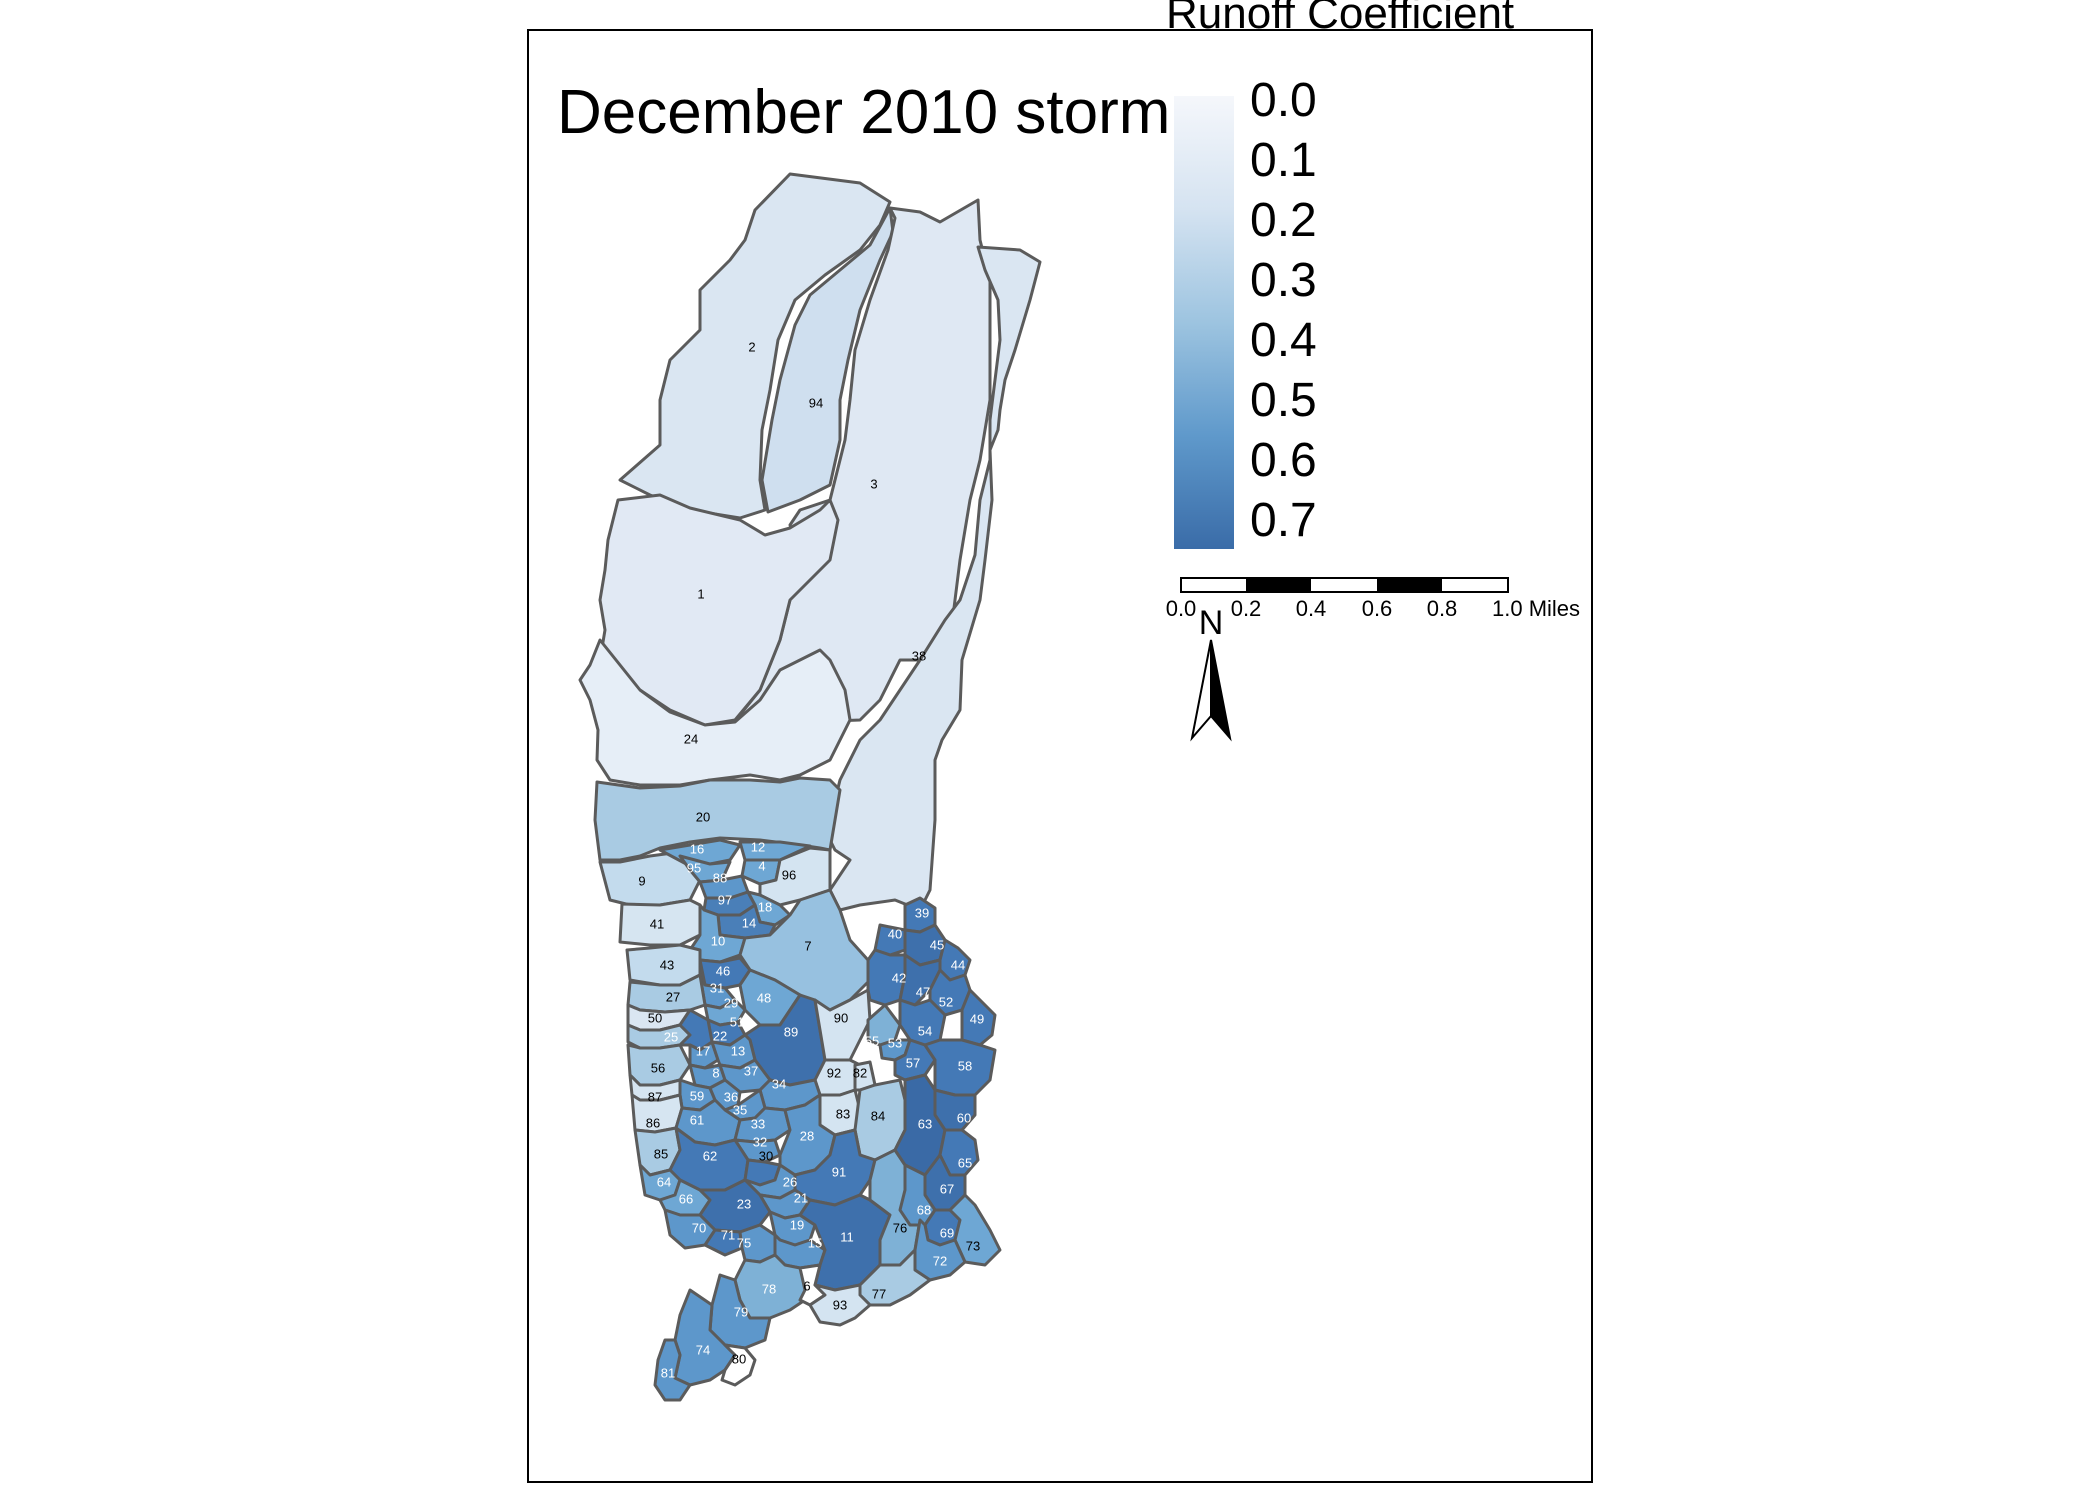  I want to click on label-71: 71, so click(728, 1234).